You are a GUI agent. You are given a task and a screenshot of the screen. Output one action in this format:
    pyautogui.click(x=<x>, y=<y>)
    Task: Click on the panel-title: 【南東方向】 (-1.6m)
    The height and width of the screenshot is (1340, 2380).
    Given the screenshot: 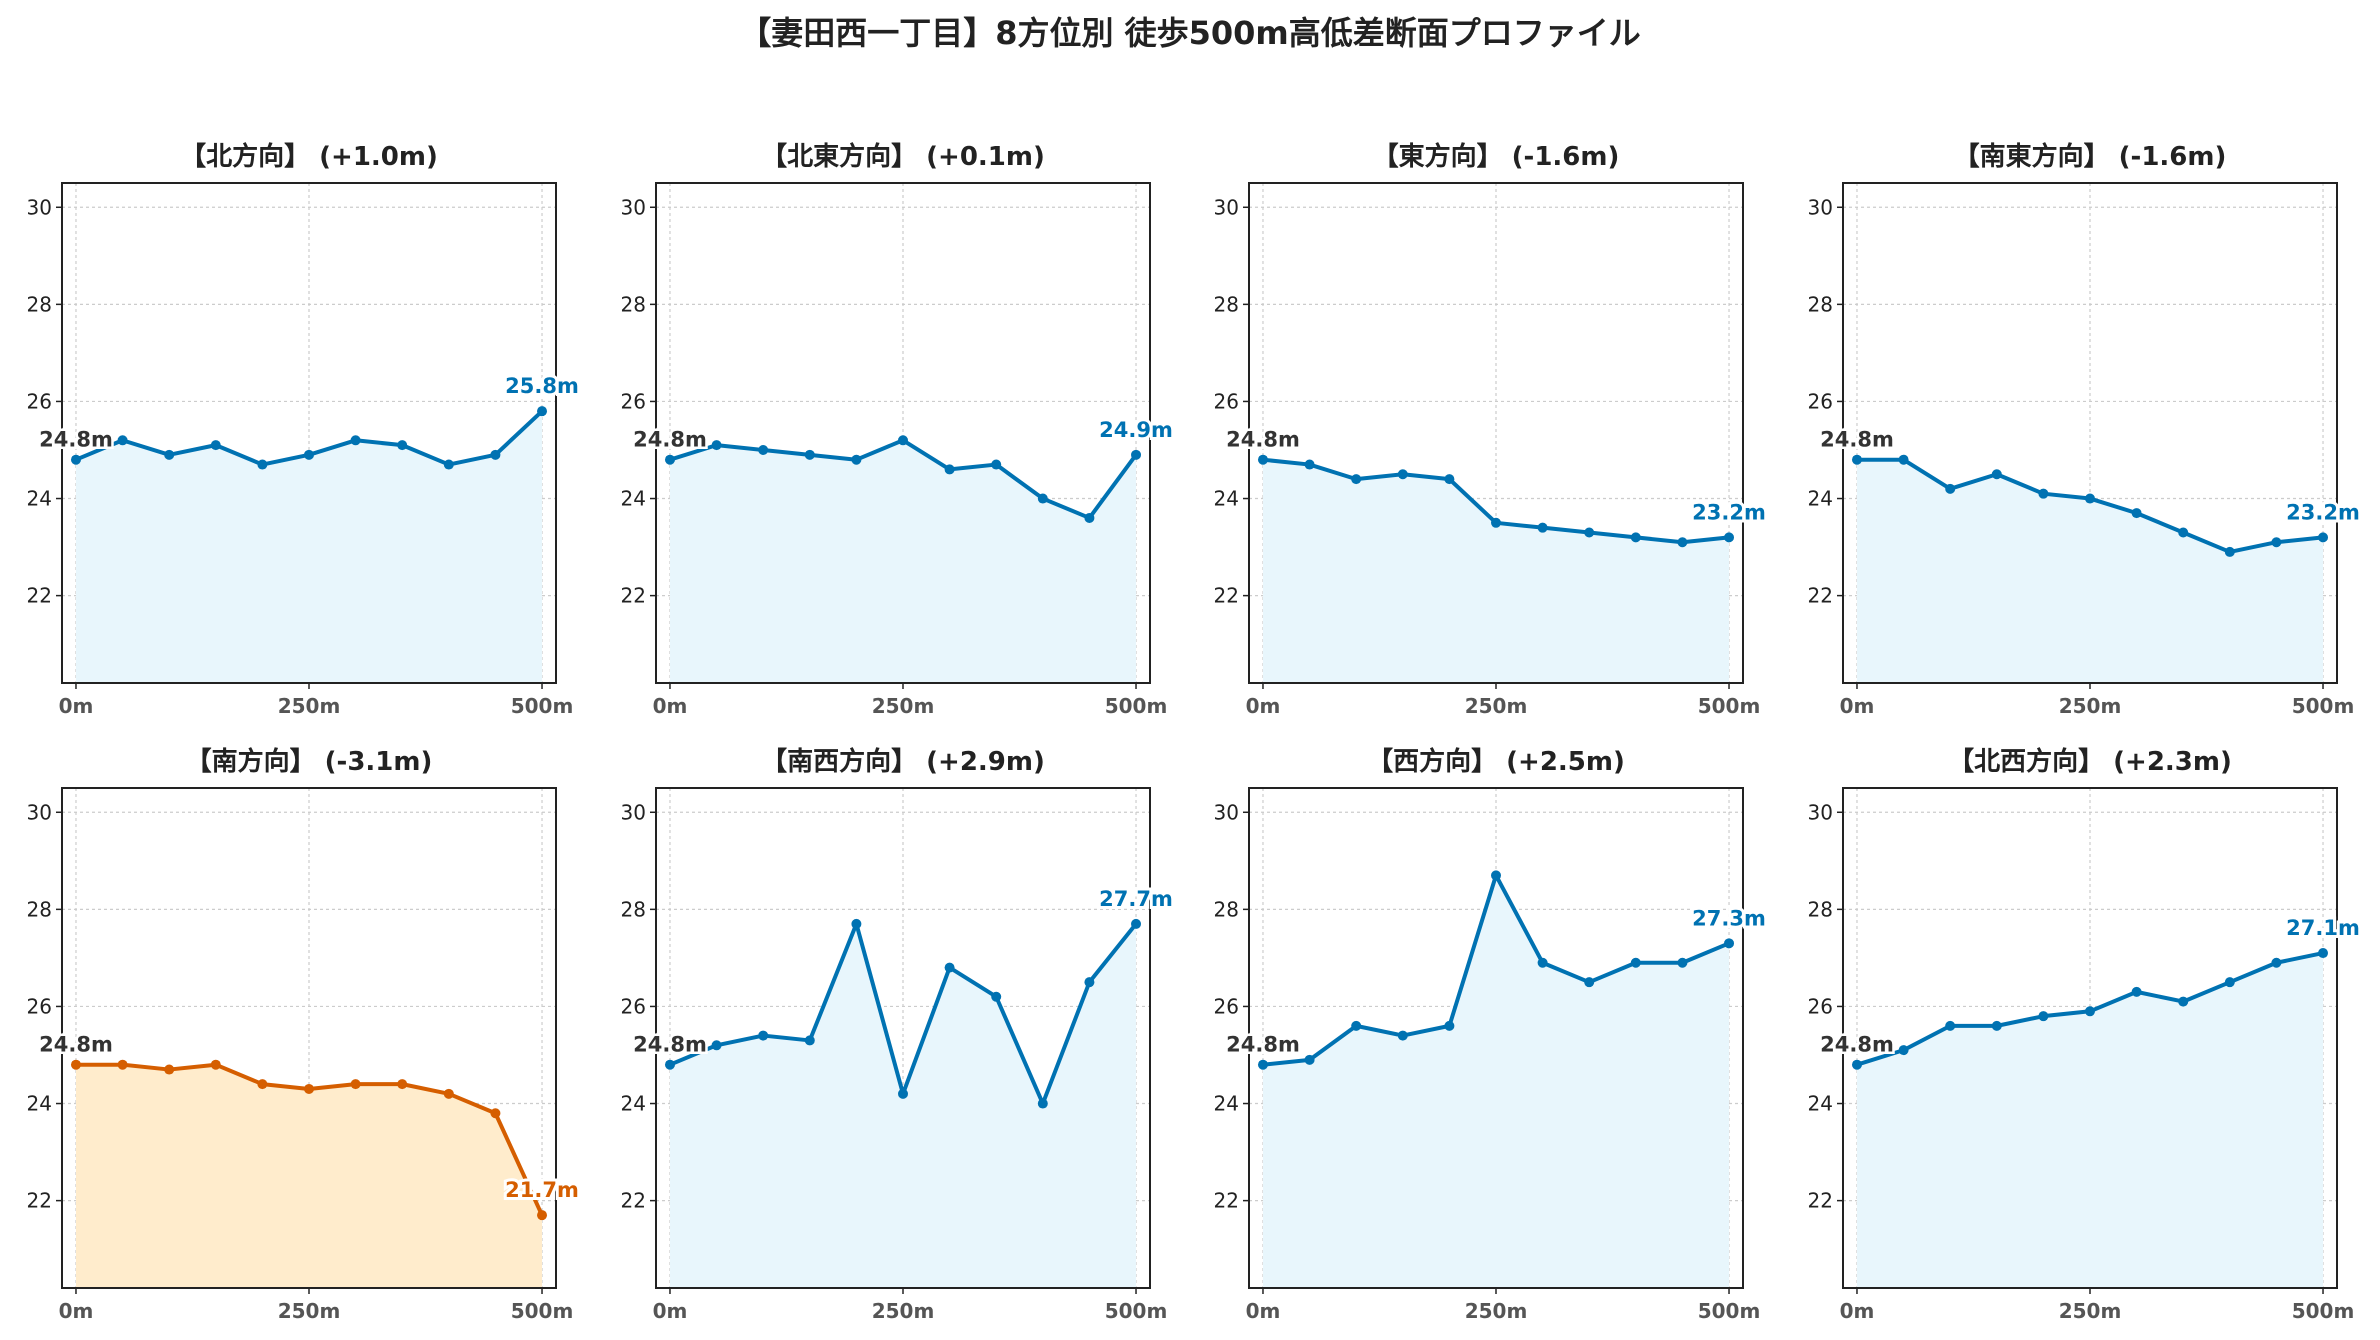 What is the action you would take?
    pyautogui.click(x=2090, y=156)
    